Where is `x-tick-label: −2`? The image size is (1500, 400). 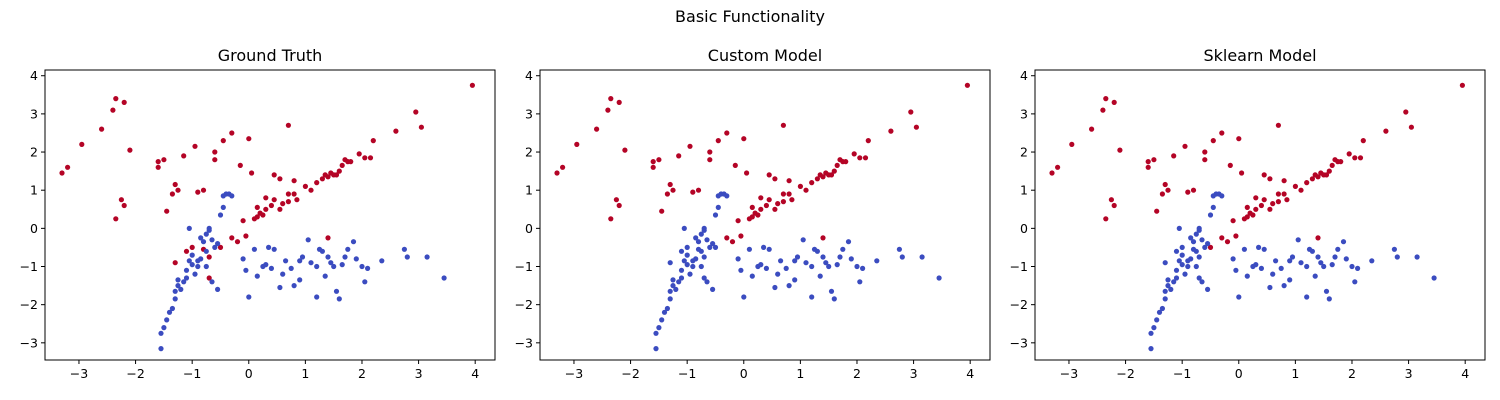
x-tick-label: −2 is located at coordinates (135, 373).